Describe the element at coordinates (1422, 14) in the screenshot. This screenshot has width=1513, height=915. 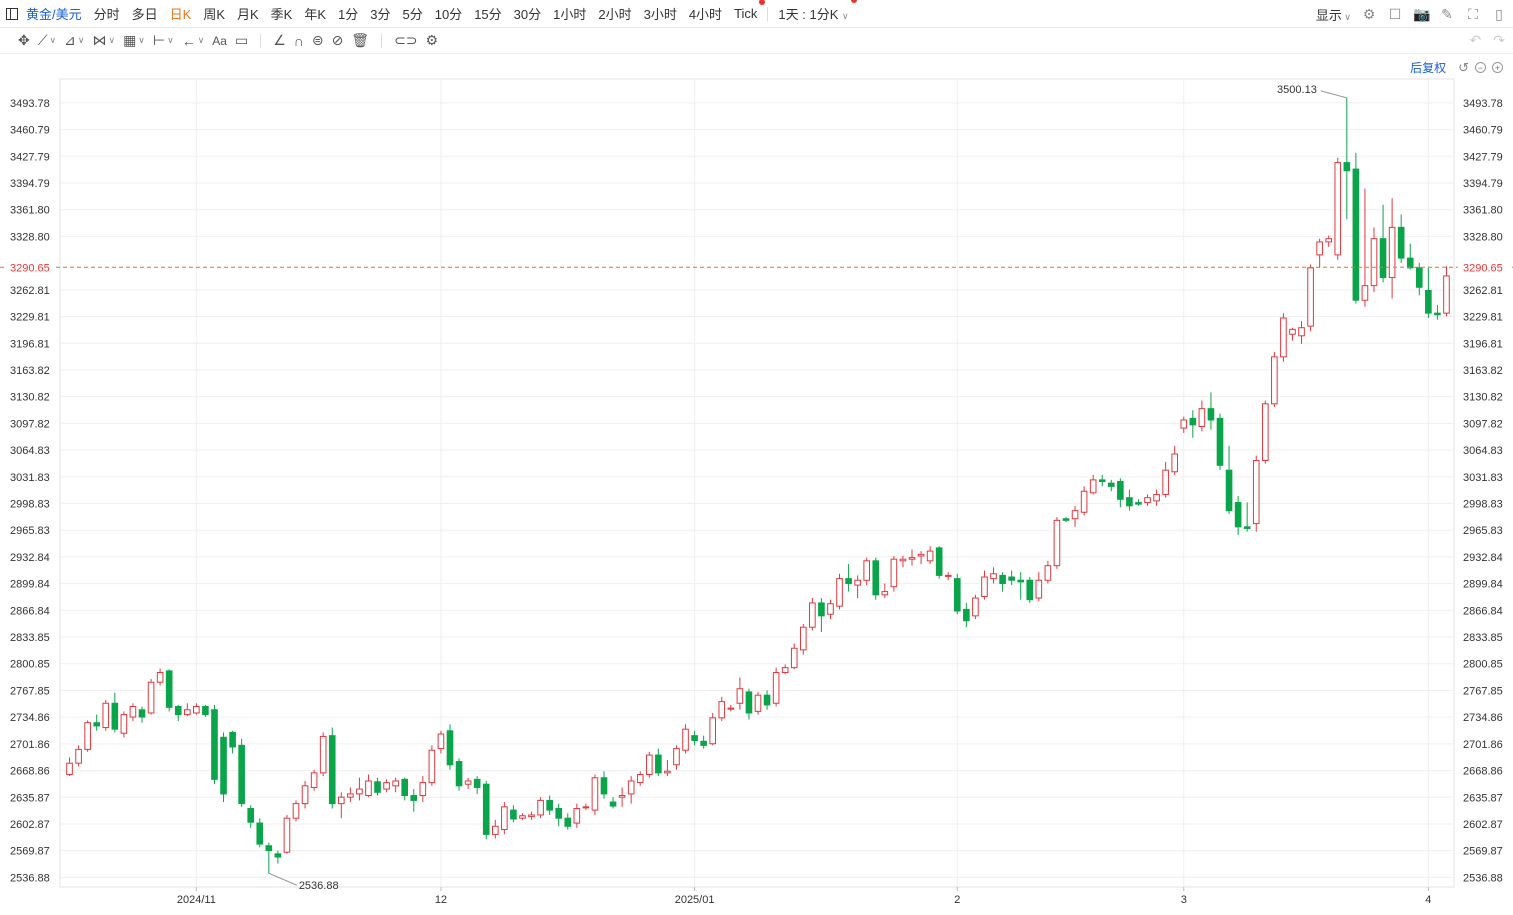
I see `camera-icon: 📷` at that location.